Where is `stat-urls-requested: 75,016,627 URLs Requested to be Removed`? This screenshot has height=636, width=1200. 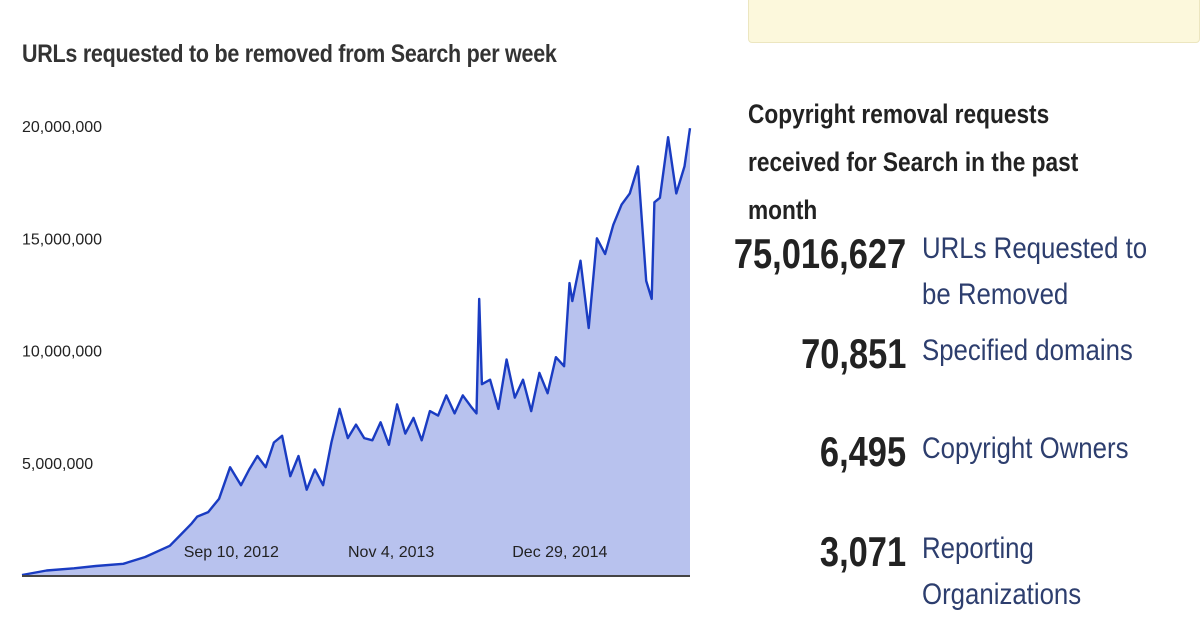 stat-urls-requested: 75,016,627 URLs Requested to be Removed is located at coordinates (967, 267).